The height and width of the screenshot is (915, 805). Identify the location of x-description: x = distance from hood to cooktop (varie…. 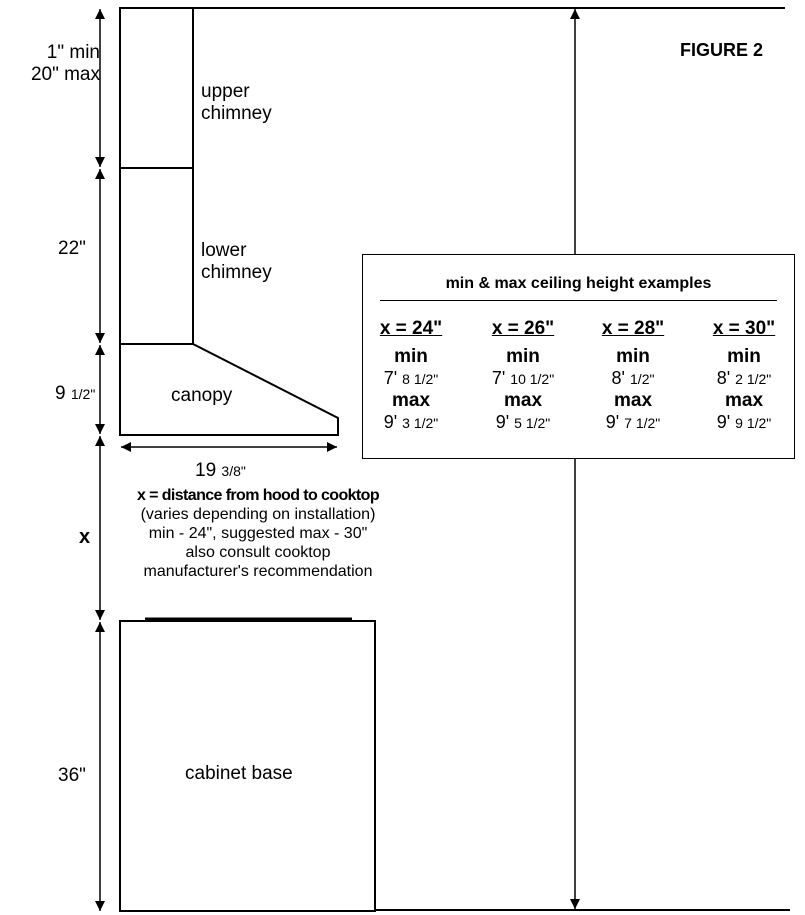
(258, 533).